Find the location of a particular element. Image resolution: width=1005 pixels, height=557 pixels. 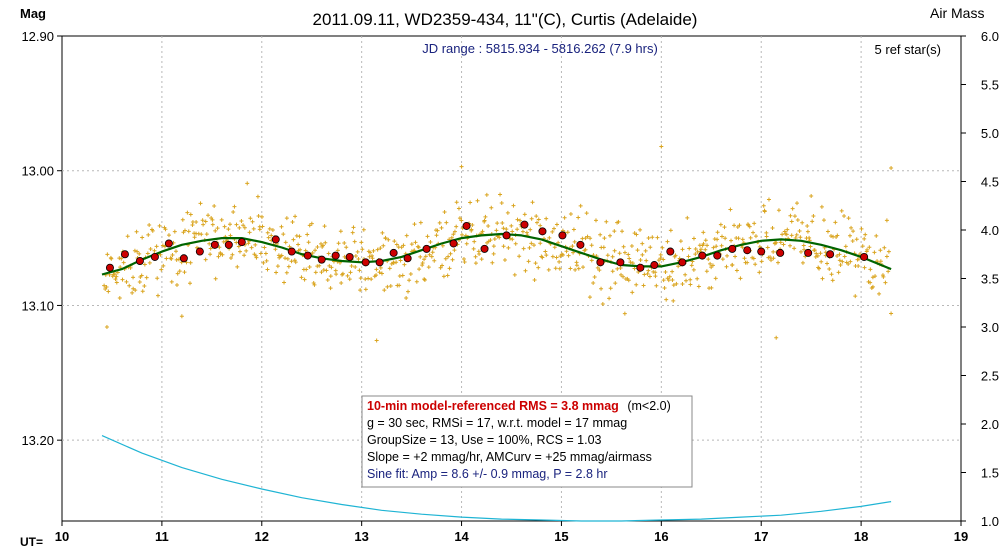

stats-rms-text: 10-min model-referenced RMS = 3.8 mmag is located at coordinates (493, 406).